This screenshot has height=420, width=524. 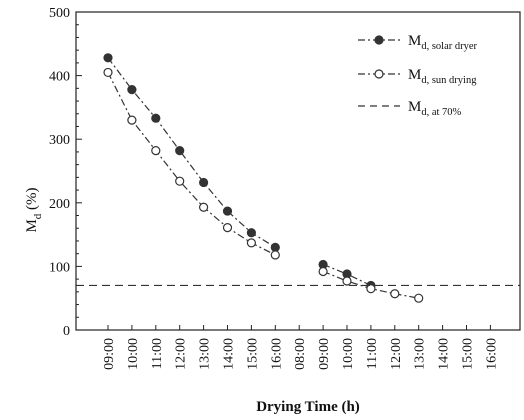 I want to click on y-tick-label: 0, so click(x=66, y=331).